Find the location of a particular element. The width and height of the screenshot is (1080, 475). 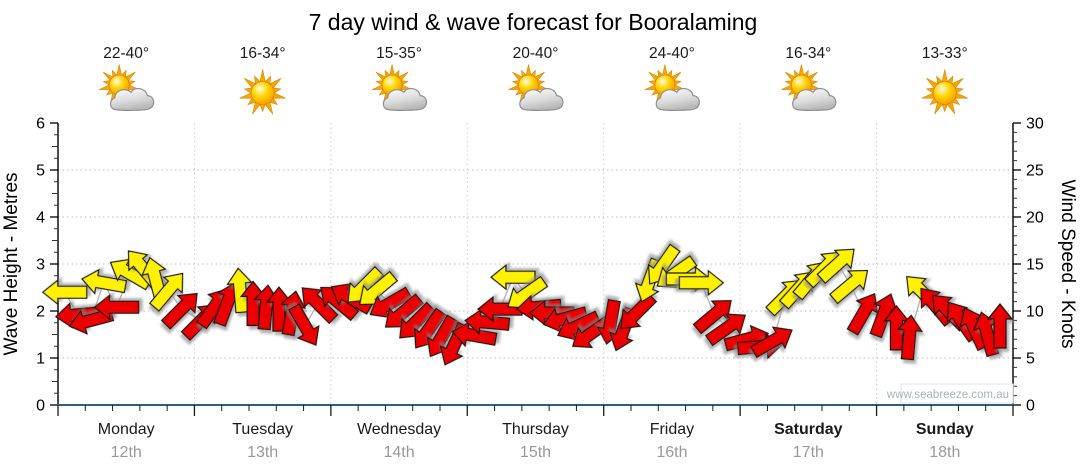

temp-range-label: 13-33° is located at coordinates (945, 53).